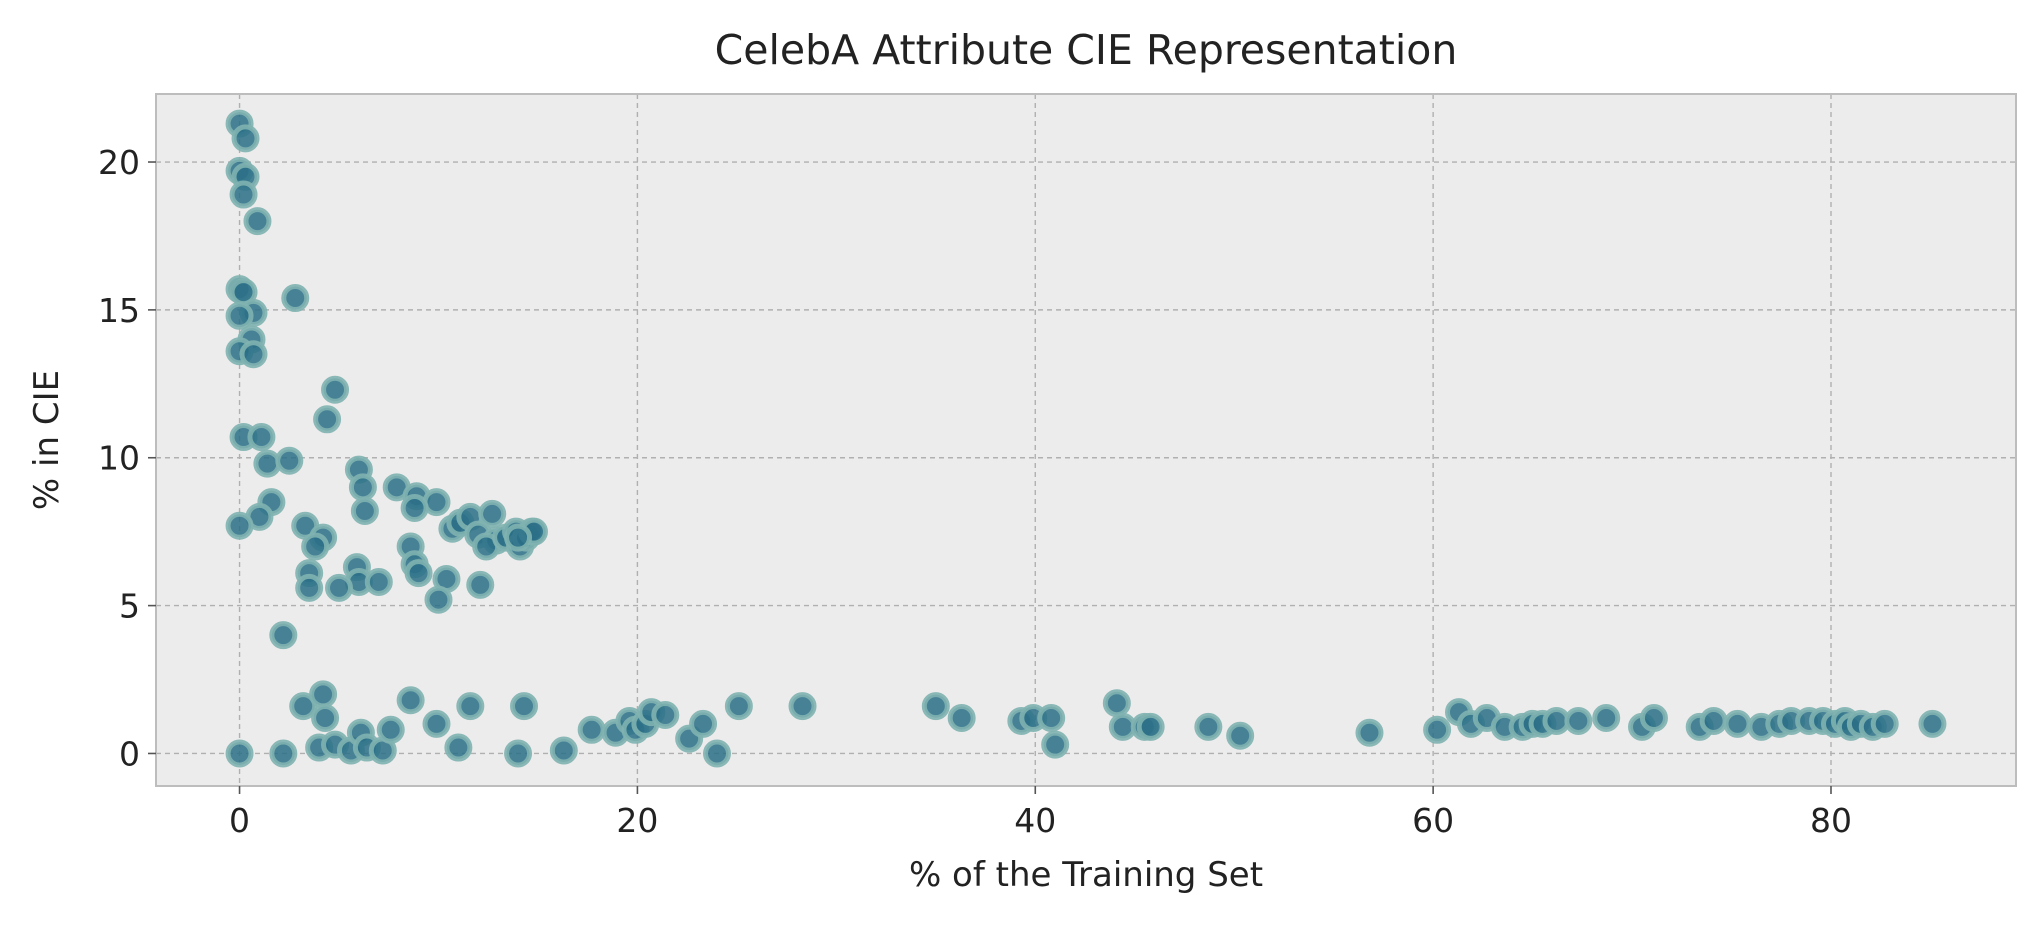 This screenshot has width=2044, height=927. I want to click on chart-title: CelebA Attribute CIE Representation, so click(1086, 50).